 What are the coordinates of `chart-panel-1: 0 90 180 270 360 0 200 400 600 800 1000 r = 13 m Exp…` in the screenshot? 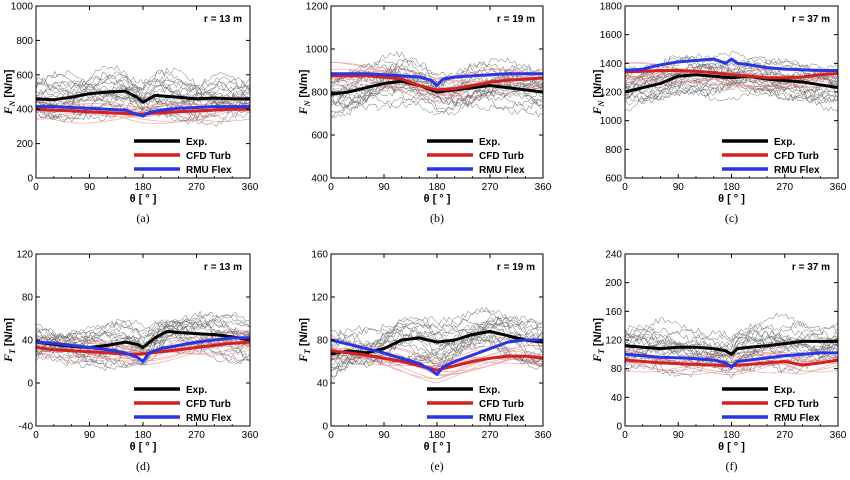 It's located at (130, 114).